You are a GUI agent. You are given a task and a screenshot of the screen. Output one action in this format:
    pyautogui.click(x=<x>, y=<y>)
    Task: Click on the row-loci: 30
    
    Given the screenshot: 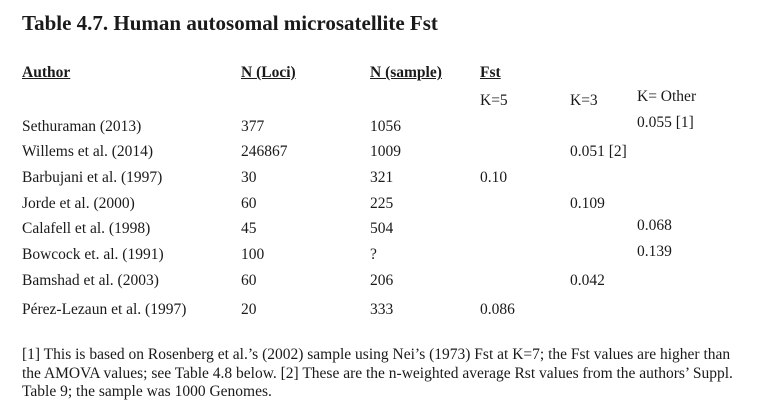 What is the action you would take?
    pyautogui.click(x=249, y=177)
    